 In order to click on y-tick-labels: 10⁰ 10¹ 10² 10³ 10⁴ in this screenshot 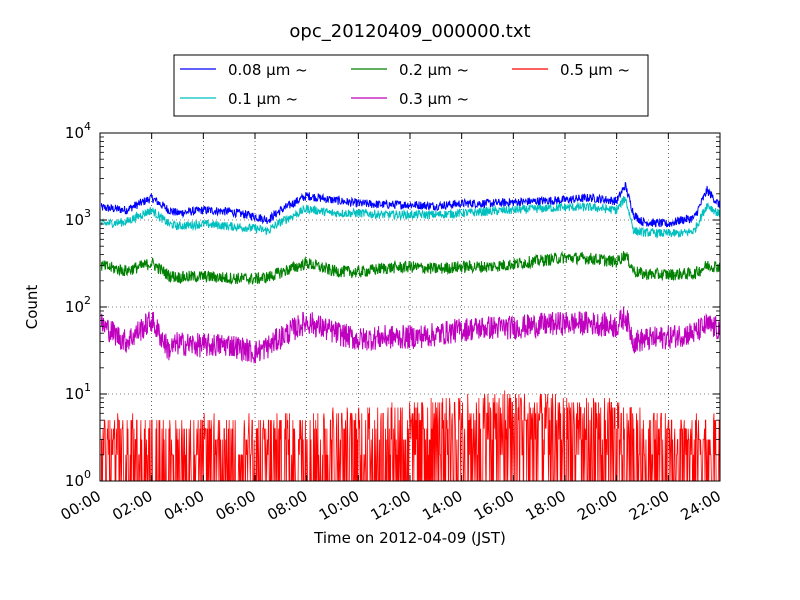, I will do `click(78, 305)`.